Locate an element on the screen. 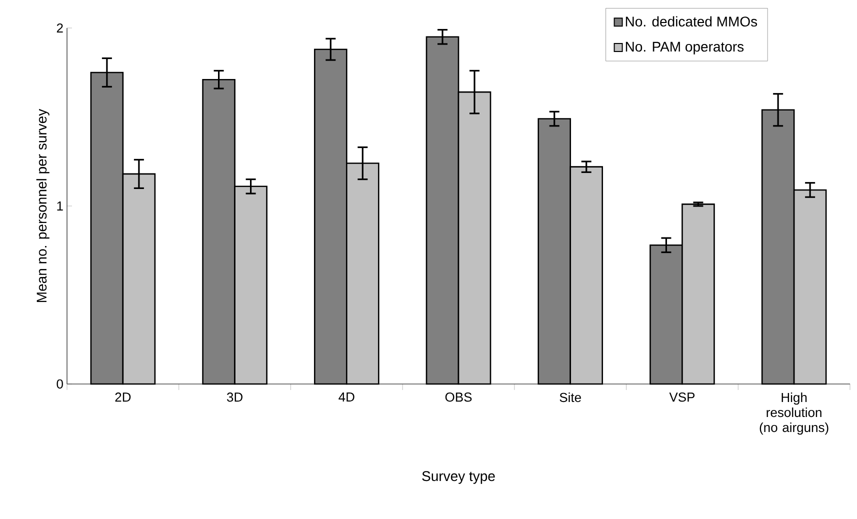 The width and height of the screenshot is (857, 519). x-tick-label: 3D is located at coordinates (234, 397).